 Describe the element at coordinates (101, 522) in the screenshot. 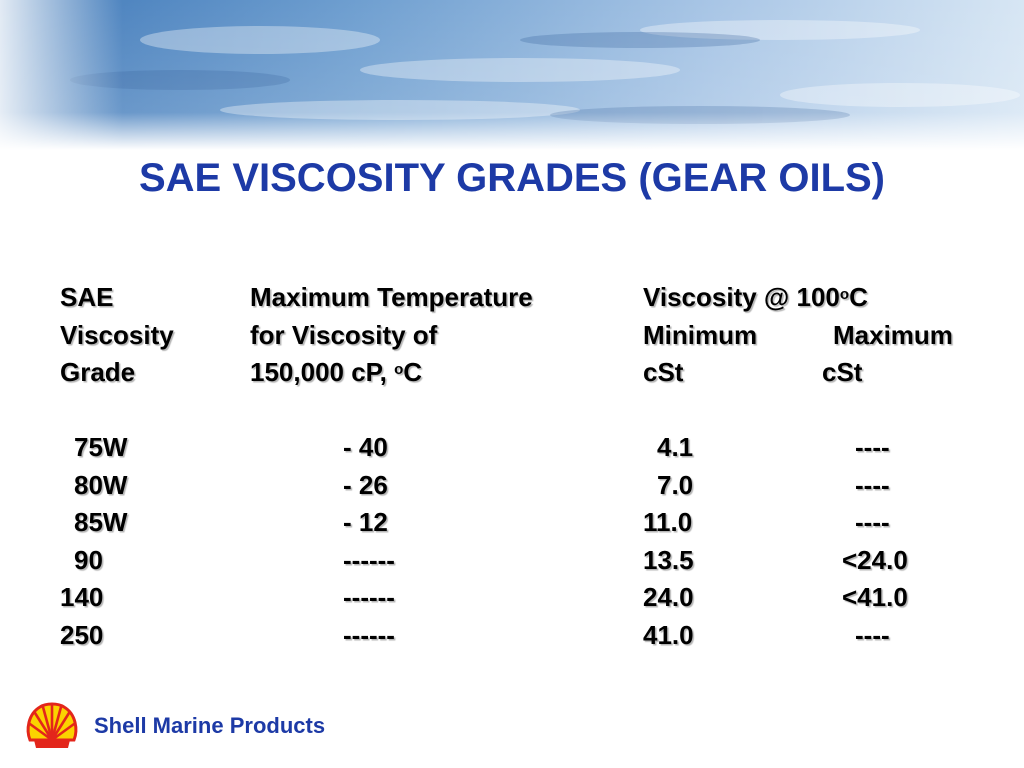

I see `row-grade: 85W` at that location.